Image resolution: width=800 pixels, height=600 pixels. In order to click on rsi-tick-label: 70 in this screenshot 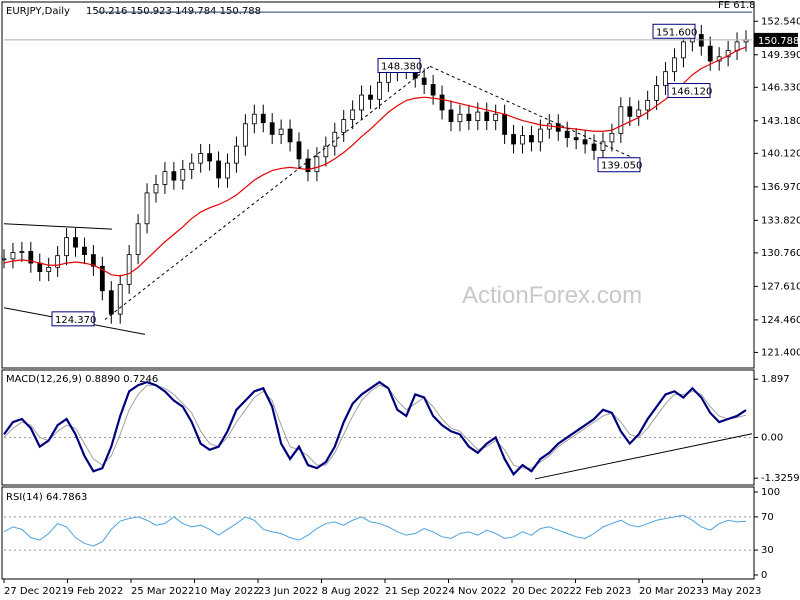, I will do `click(767, 517)`.